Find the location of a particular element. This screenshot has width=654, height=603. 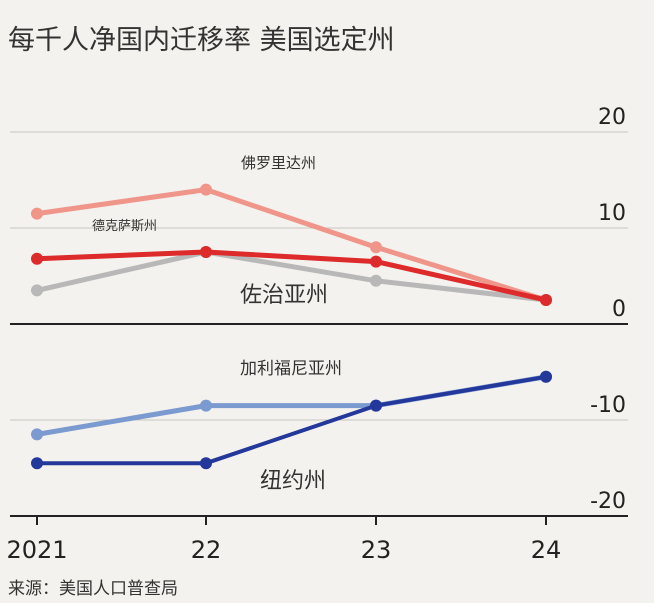

series-label: 佛罗里达州 is located at coordinates (278, 163).